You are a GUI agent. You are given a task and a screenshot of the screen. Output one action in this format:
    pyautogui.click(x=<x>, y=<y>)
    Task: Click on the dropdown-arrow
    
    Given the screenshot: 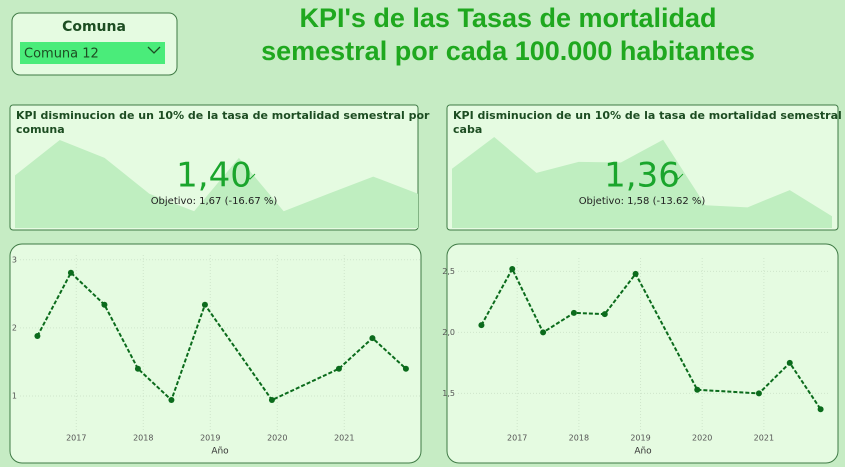 What is the action you would take?
    pyautogui.click(x=154, y=50)
    